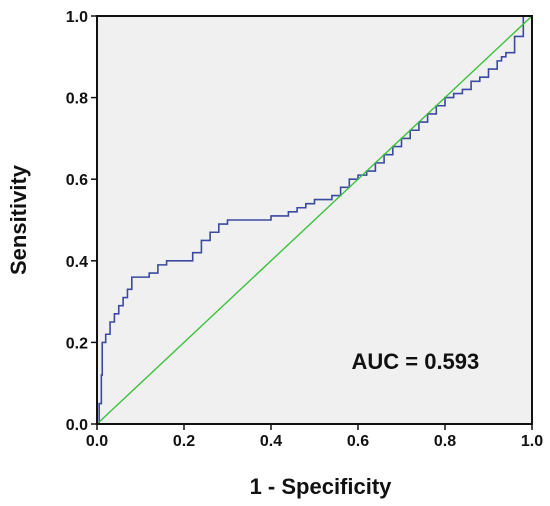 This screenshot has width=550, height=506. I want to click on y-tick-label: 0.2, so click(77, 343).